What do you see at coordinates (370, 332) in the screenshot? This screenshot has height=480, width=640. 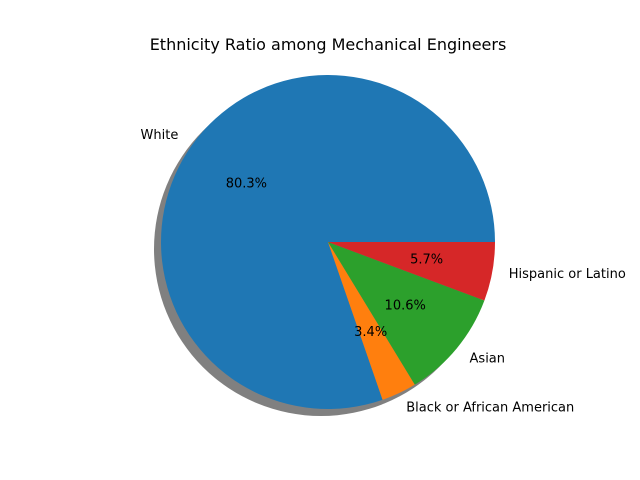 I see `pie-percent-black-or-african-american: 3.4%` at bounding box center [370, 332].